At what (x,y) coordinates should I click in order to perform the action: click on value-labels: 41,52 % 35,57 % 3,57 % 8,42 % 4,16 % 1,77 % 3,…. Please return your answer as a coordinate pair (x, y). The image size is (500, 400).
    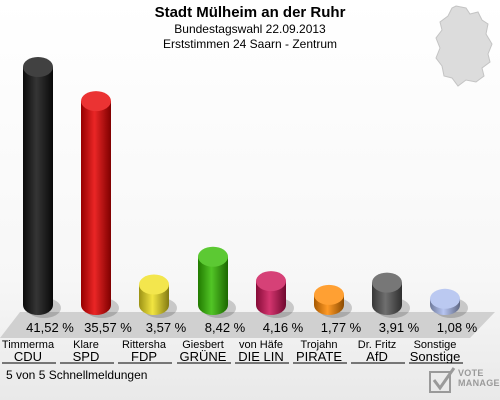
    Looking at the image, I should click on (252, 327).